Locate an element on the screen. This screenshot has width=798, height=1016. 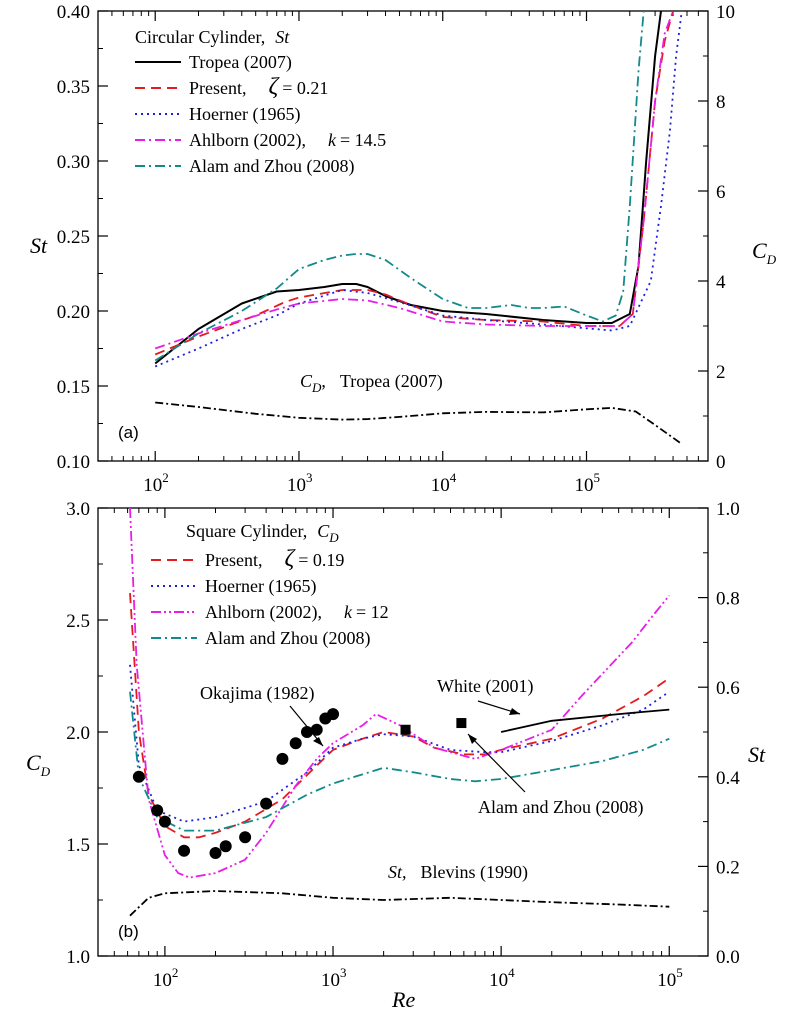
legend-label: Ahlborn (2002), k = 12 is located at coordinates (297, 612).